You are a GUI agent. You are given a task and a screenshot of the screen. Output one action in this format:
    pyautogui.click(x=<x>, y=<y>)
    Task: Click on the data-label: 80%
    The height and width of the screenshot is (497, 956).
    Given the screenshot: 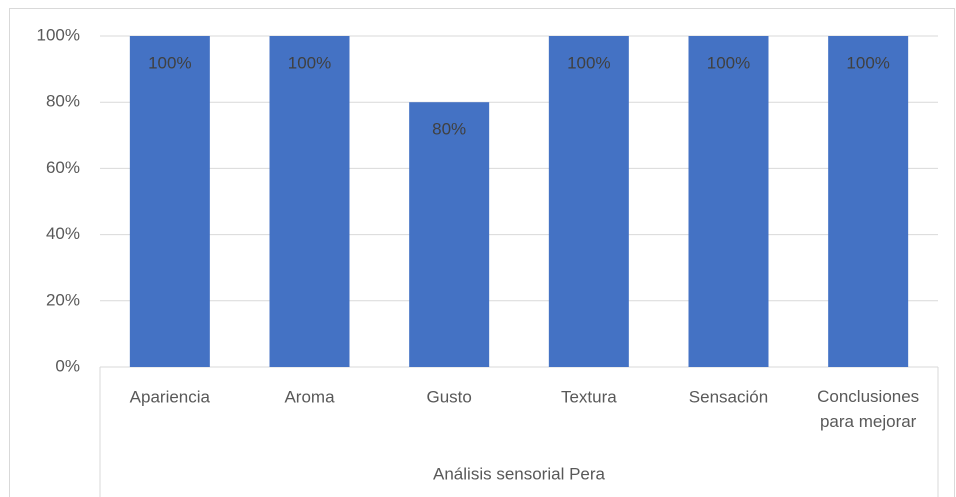 What is the action you would take?
    pyautogui.click(x=449, y=129)
    